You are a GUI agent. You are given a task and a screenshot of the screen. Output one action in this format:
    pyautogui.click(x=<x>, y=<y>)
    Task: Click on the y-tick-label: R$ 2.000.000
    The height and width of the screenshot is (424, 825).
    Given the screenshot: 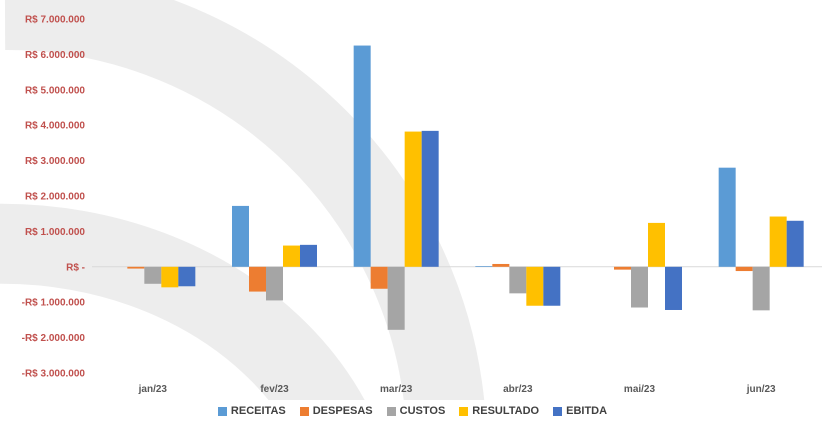 What is the action you would take?
    pyautogui.click(x=55, y=197)
    